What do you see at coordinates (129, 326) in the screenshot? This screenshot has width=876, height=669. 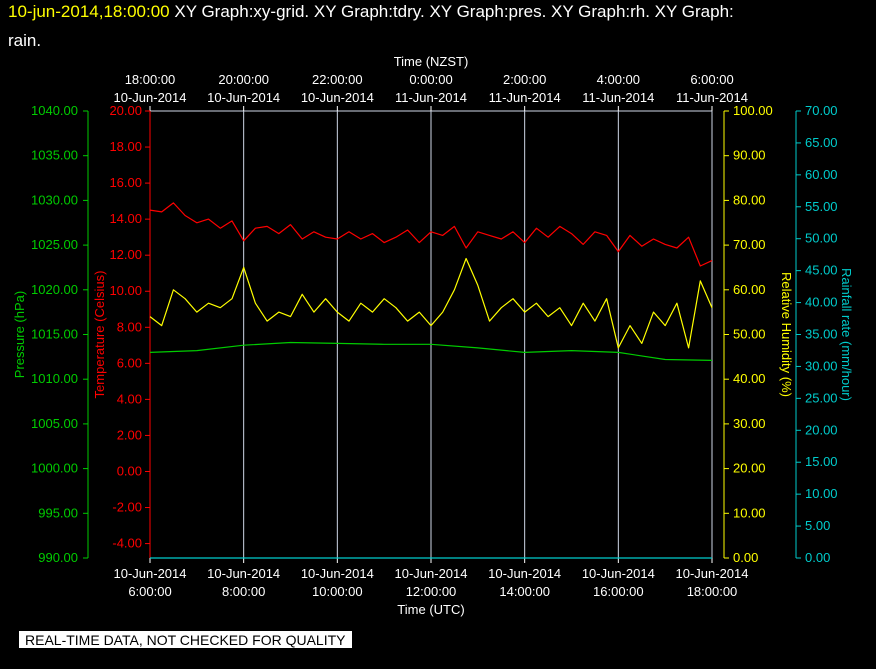 I see `temperature-tick-label: 8.00` at bounding box center [129, 326].